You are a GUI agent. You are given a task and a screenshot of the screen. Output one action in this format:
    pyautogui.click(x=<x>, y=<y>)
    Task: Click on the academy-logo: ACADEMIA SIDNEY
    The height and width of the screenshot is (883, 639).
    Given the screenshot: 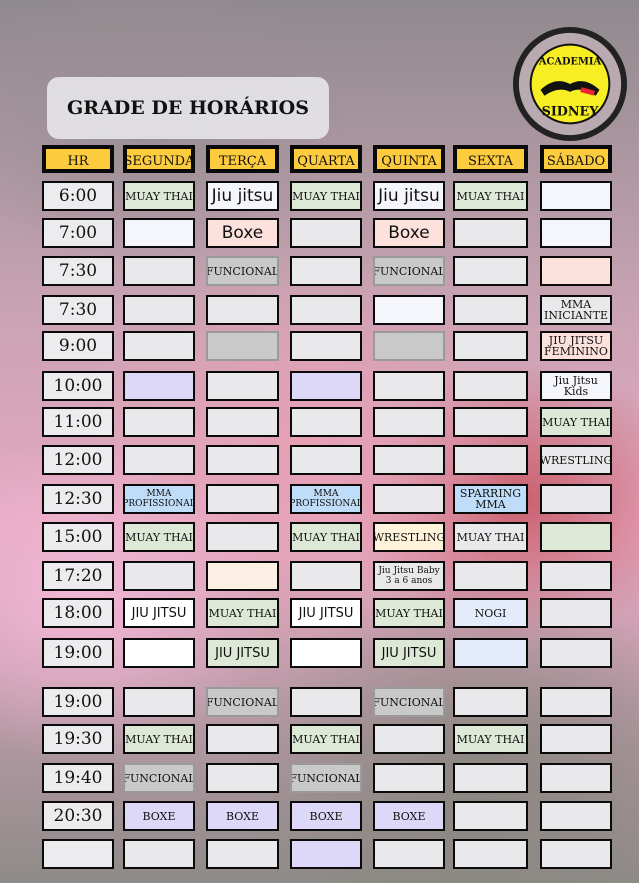 What is the action you would take?
    pyautogui.click(x=570, y=84)
    